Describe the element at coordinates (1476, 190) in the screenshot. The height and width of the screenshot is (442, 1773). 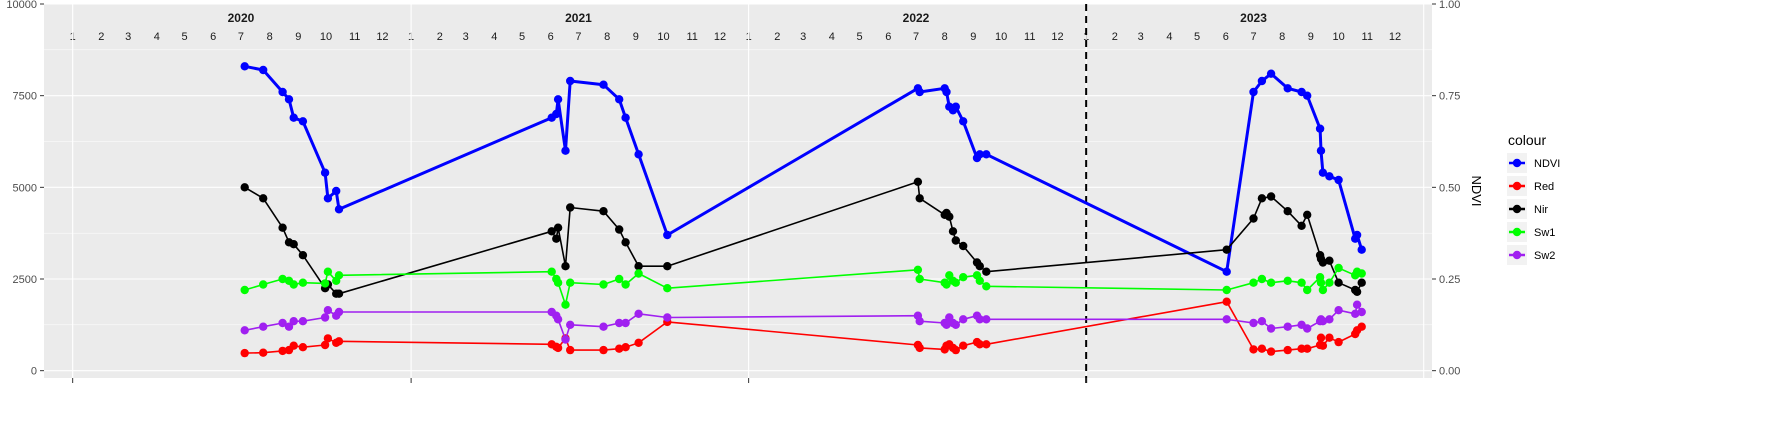
I see `y2-axis-title: NDVI` at that location.